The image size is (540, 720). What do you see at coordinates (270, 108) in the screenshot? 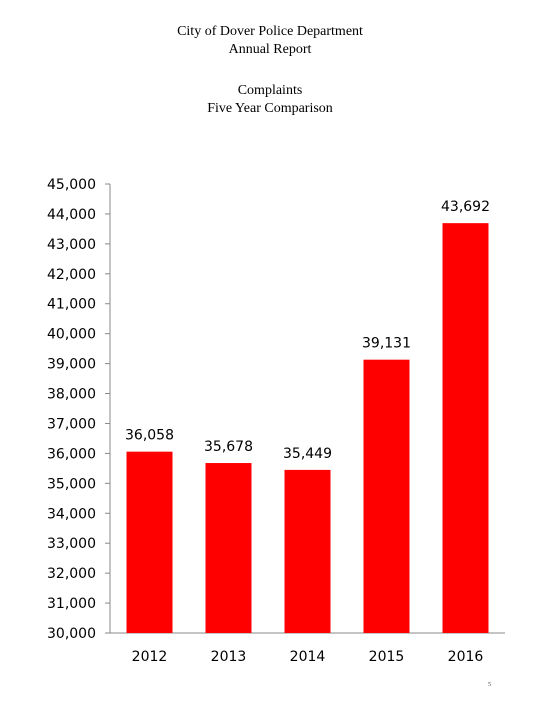
I see `chart-subtitle: Five Year Comparison` at bounding box center [270, 108].